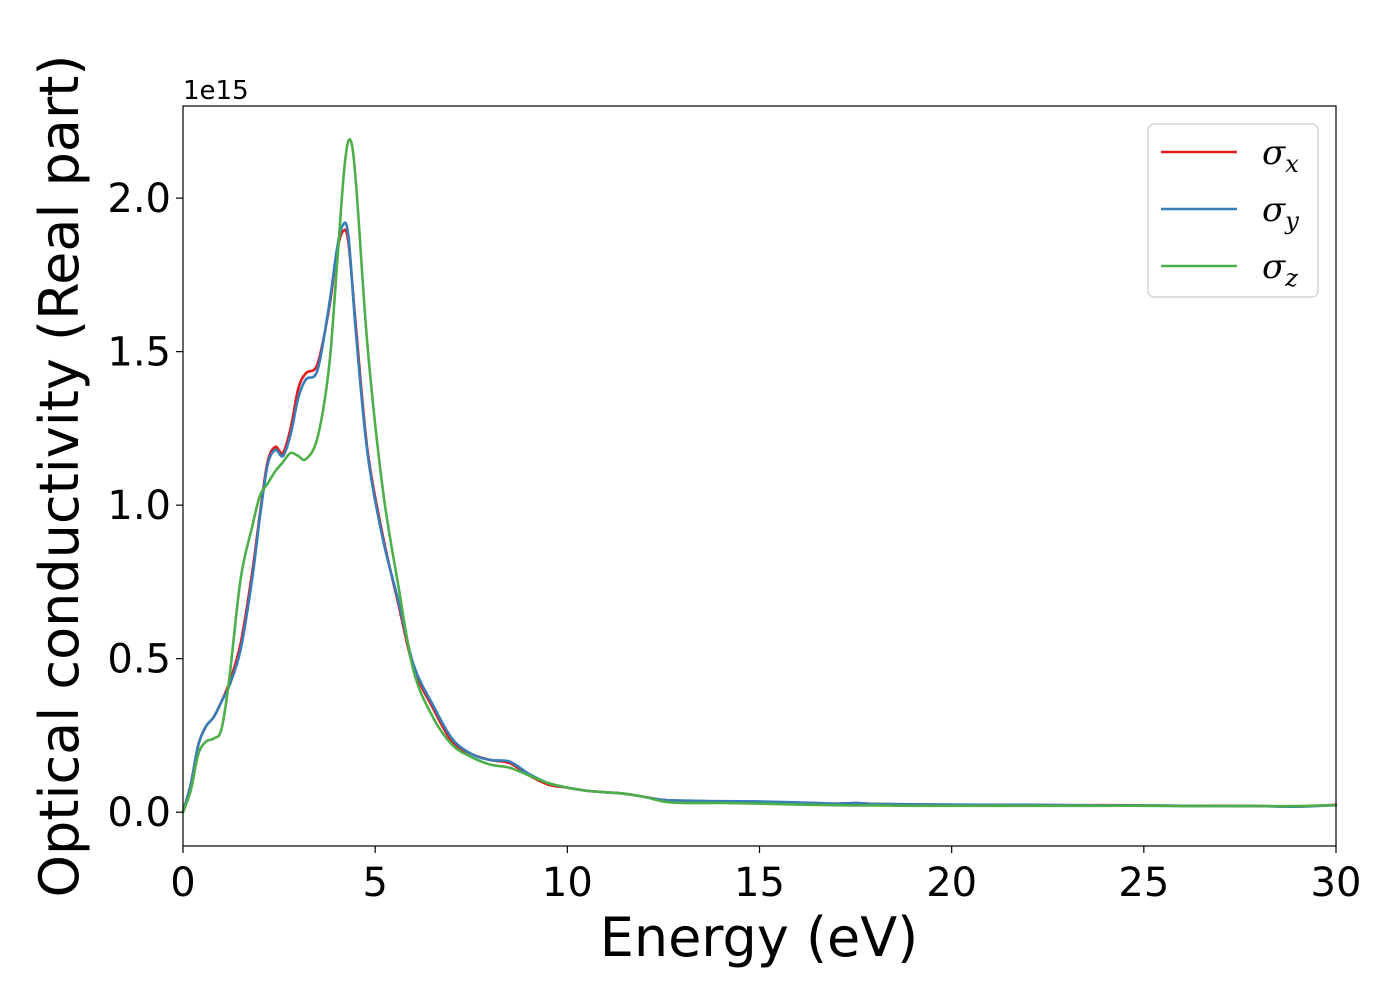 Image resolution: width=1400 pixels, height=1000 pixels. Describe the element at coordinates (139, 199) in the screenshot. I see `y-tick-label: 2.0` at that location.